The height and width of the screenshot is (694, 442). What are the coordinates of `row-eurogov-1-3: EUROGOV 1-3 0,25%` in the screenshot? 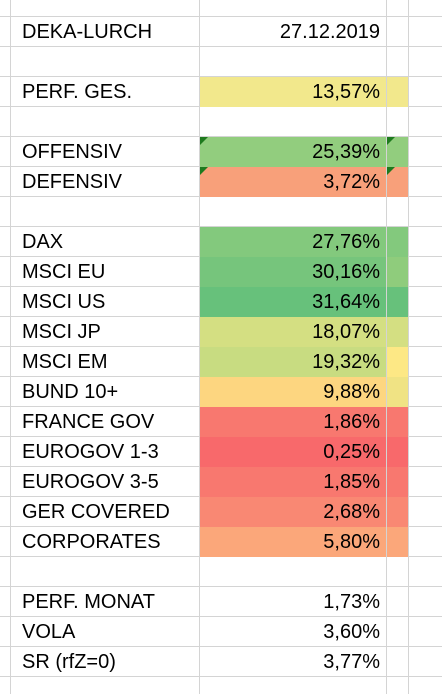 It's located at (221, 452).